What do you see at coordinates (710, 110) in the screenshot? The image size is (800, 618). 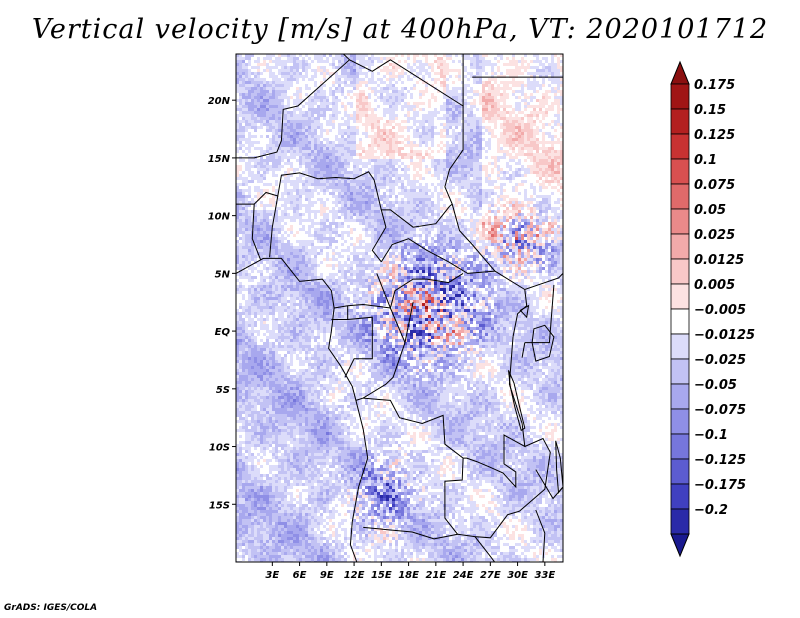 I see `colorbar-label: 0.15` at bounding box center [710, 110].